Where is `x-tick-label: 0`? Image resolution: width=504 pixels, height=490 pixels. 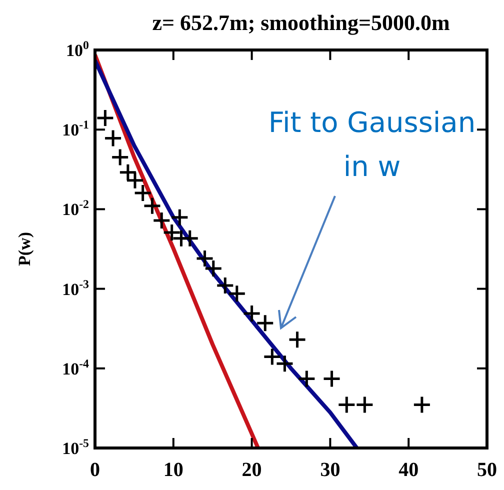
x-tick-label: 0 is located at coordinates (95, 470).